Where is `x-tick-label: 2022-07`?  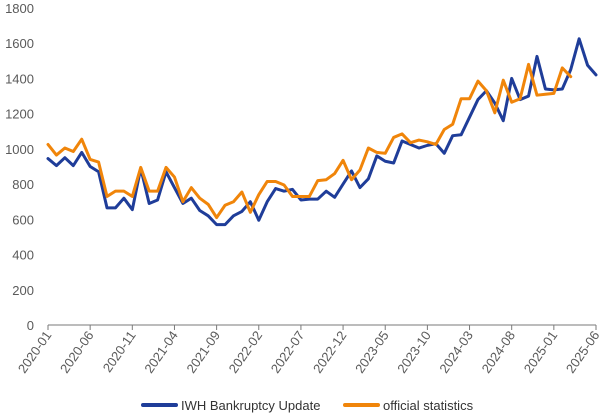 x-tick-label: 2022-07 is located at coordinates (288, 352).